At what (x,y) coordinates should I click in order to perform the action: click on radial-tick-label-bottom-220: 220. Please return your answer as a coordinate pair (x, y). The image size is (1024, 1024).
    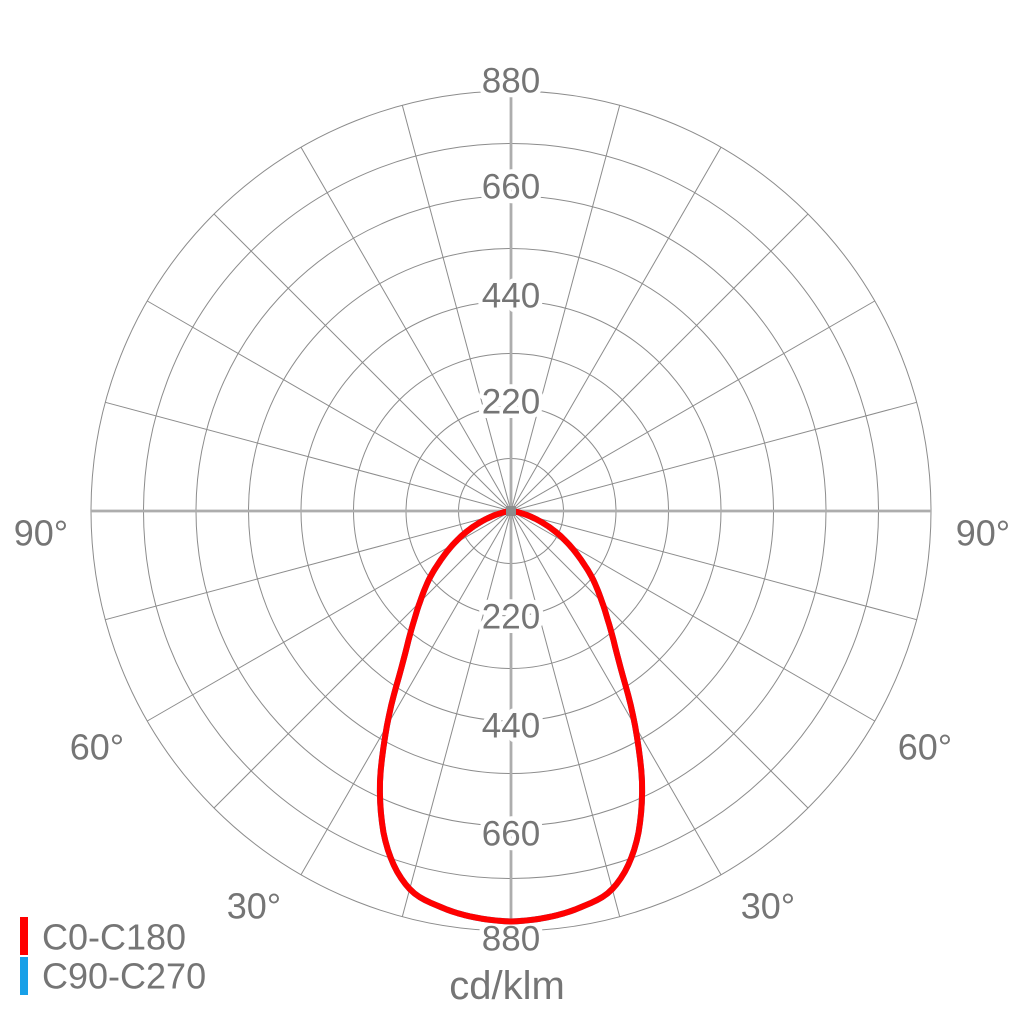
    Looking at the image, I should click on (511, 617).